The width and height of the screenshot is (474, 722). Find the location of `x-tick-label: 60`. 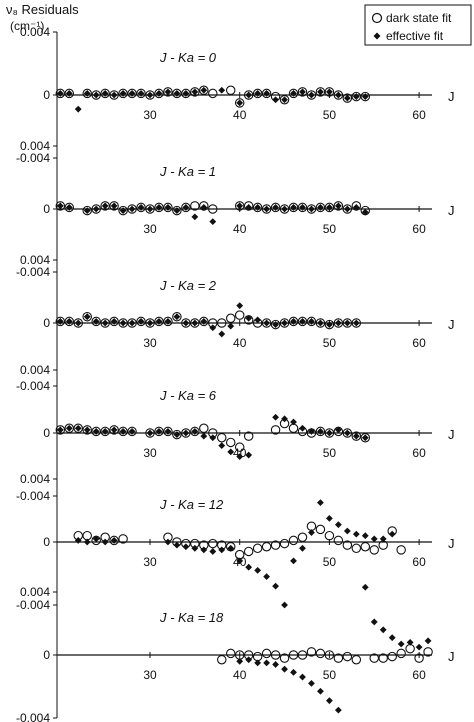

x-tick-label: 60 is located at coordinates (419, 675).